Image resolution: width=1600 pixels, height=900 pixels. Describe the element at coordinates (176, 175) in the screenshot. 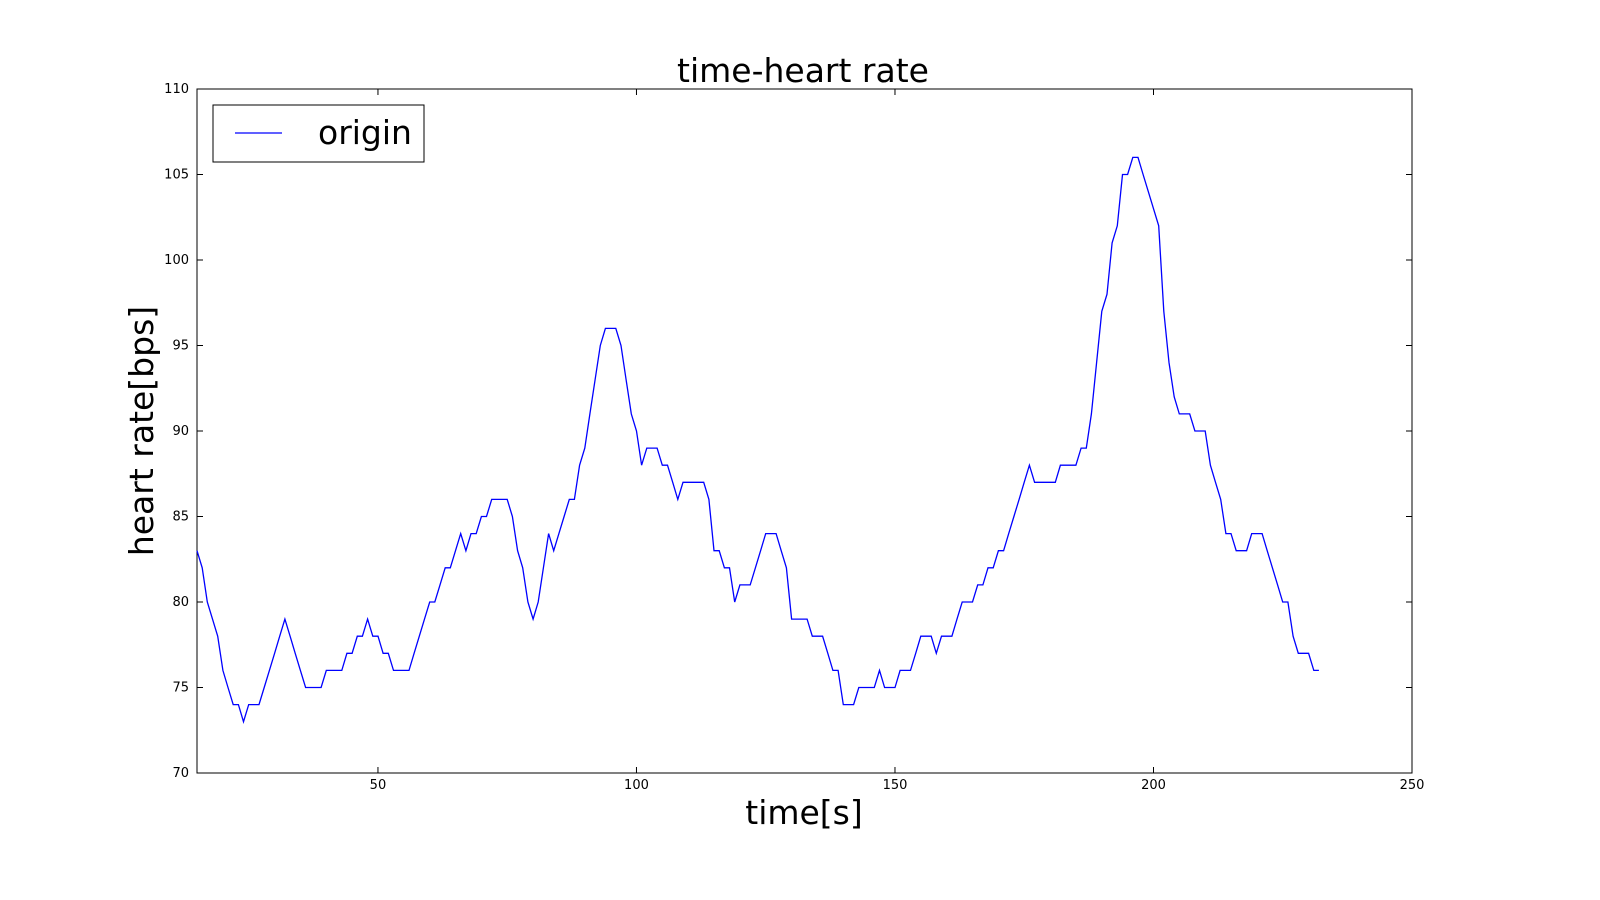

I see `y-tick-label: 105` at that location.